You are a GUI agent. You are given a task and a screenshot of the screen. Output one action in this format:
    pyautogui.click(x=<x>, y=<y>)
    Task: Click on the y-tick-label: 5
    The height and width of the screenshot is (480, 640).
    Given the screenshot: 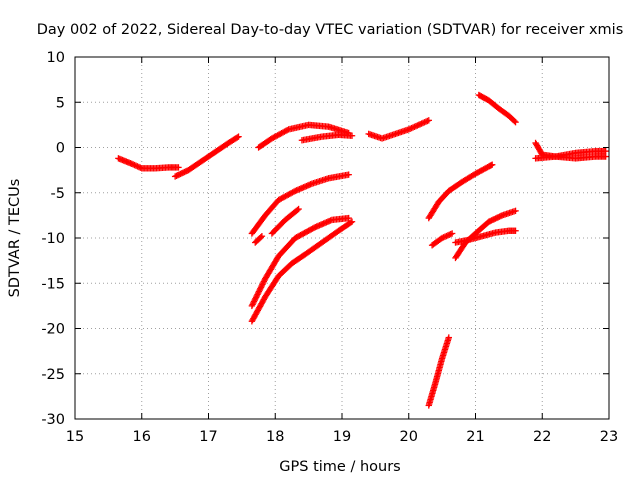 What is the action you would take?
    pyautogui.click(x=60, y=103)
    